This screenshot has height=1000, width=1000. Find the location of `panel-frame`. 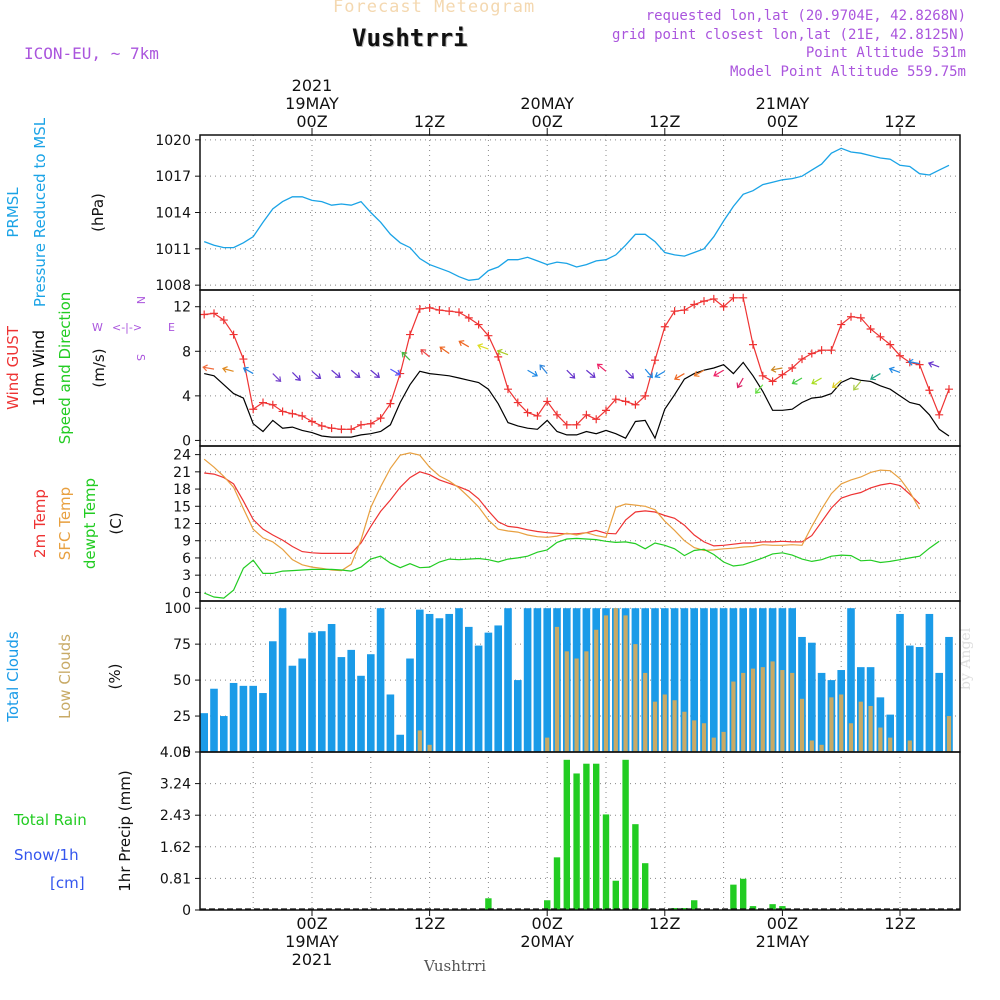

panel-frame is located at coordinates (580, 831).